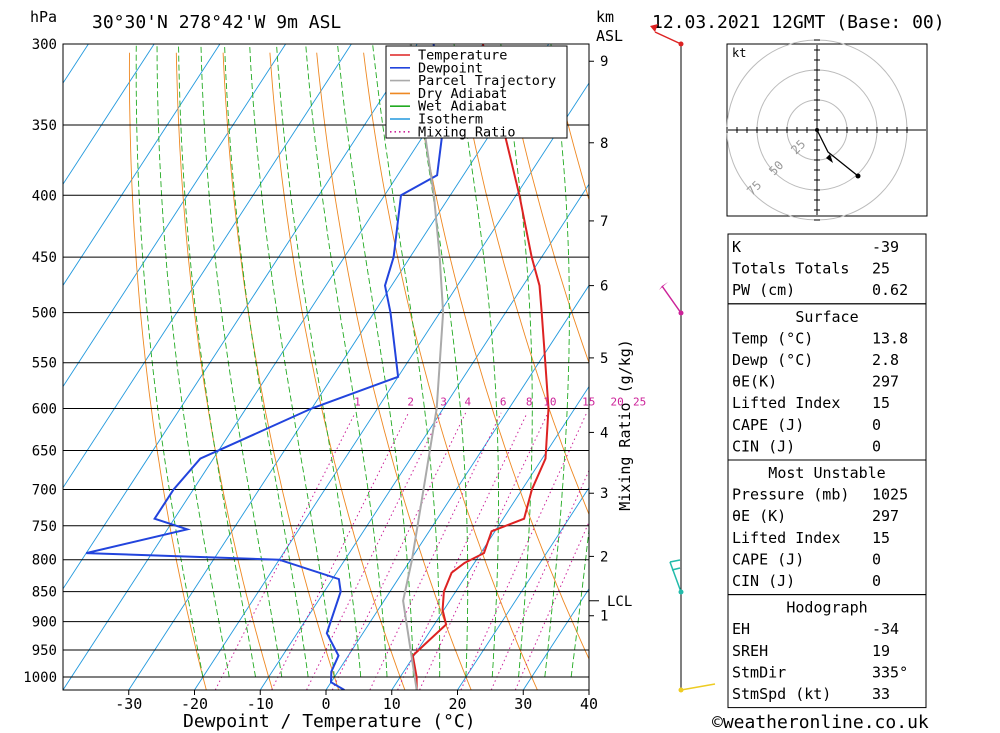 Image resolution: width=1000 pixels, height=733 pixels. What do you see at coordinates (44, 490) in the screenshot?
I see `pressure-tick-label: 700` at bounding box center [44, 490].